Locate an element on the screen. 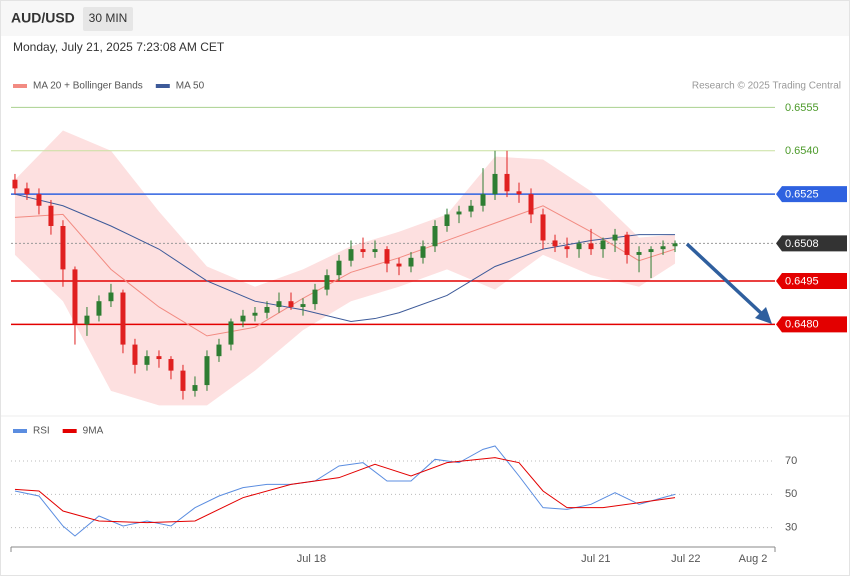 The height and width of the screenshot is (576, 850). timeframe-box is located at coordinates (108, 19).